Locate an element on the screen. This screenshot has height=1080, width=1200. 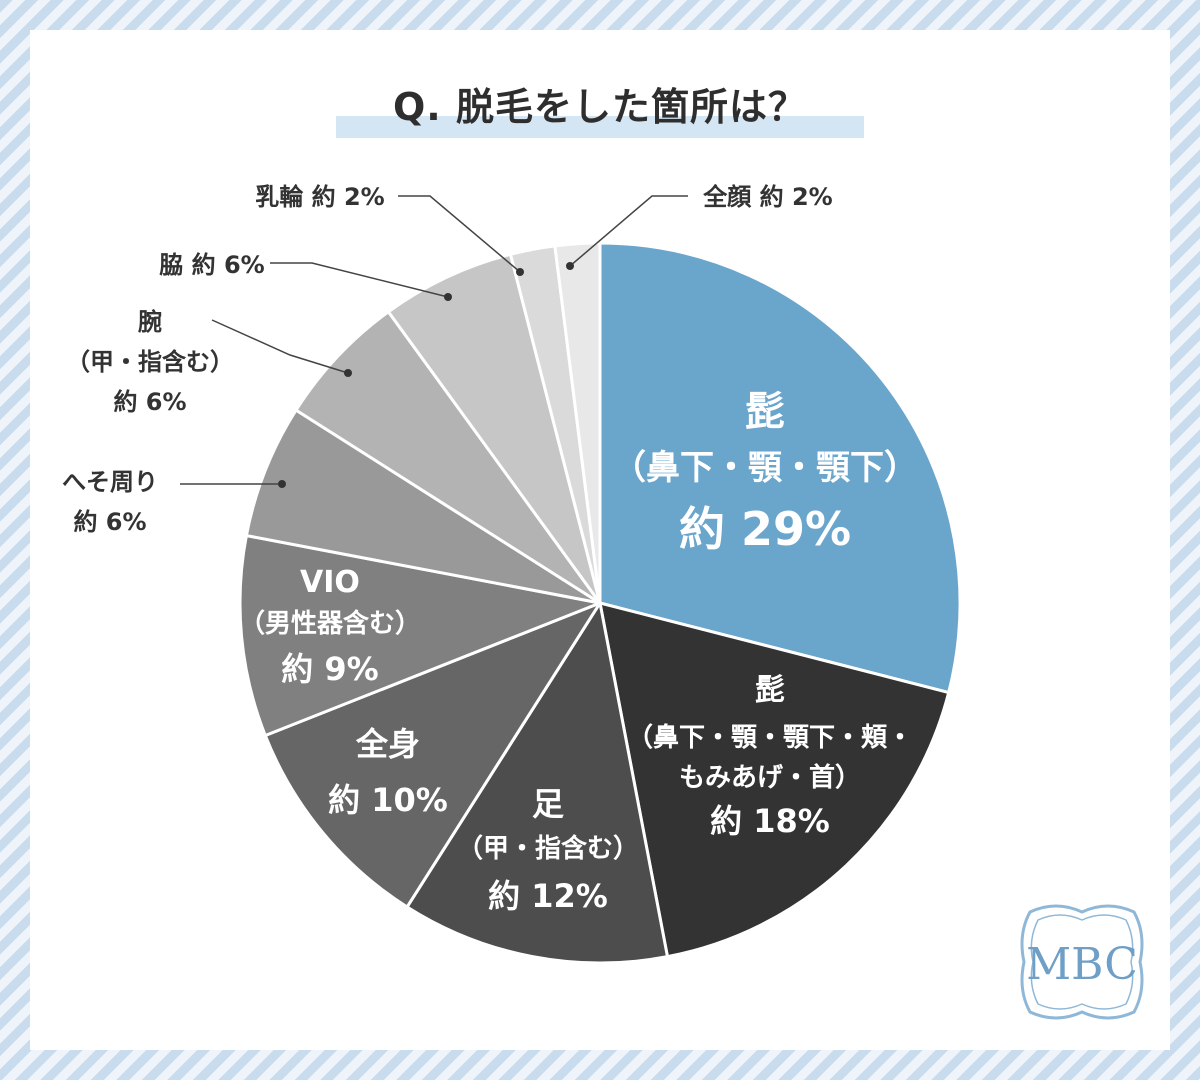
slice-label-3: 全身約 10% is located at coordinates (388, 772).